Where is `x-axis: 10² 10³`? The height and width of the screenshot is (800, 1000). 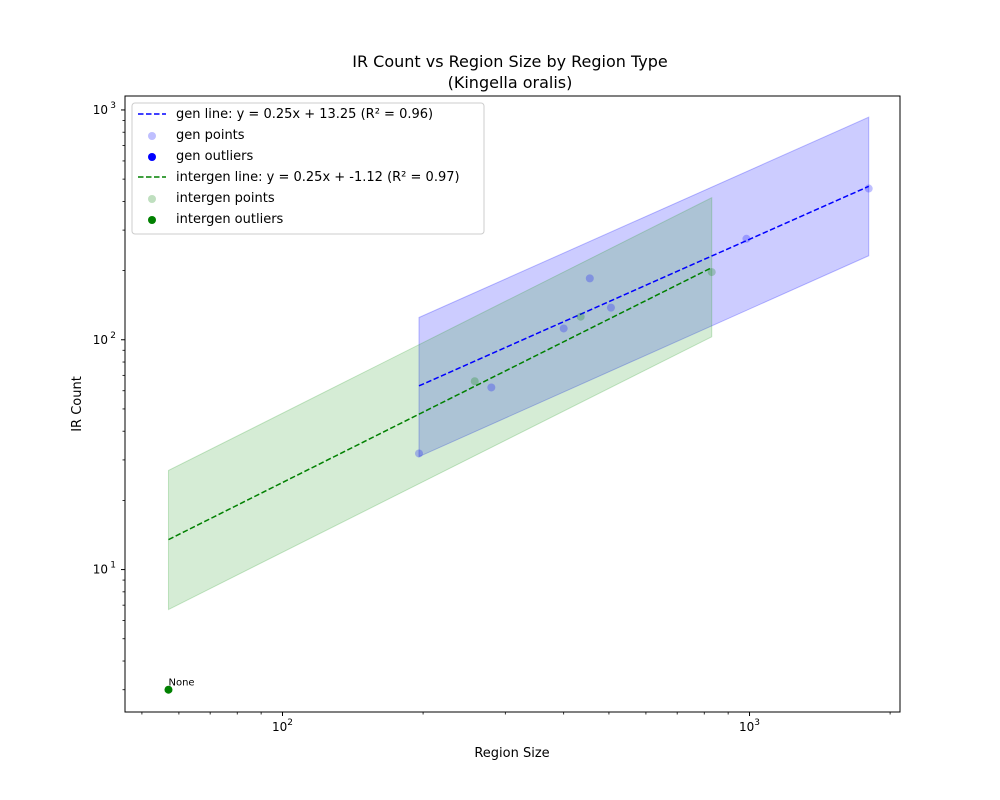
x-axis: 10² 10³ is located at coordinates (516, 723).